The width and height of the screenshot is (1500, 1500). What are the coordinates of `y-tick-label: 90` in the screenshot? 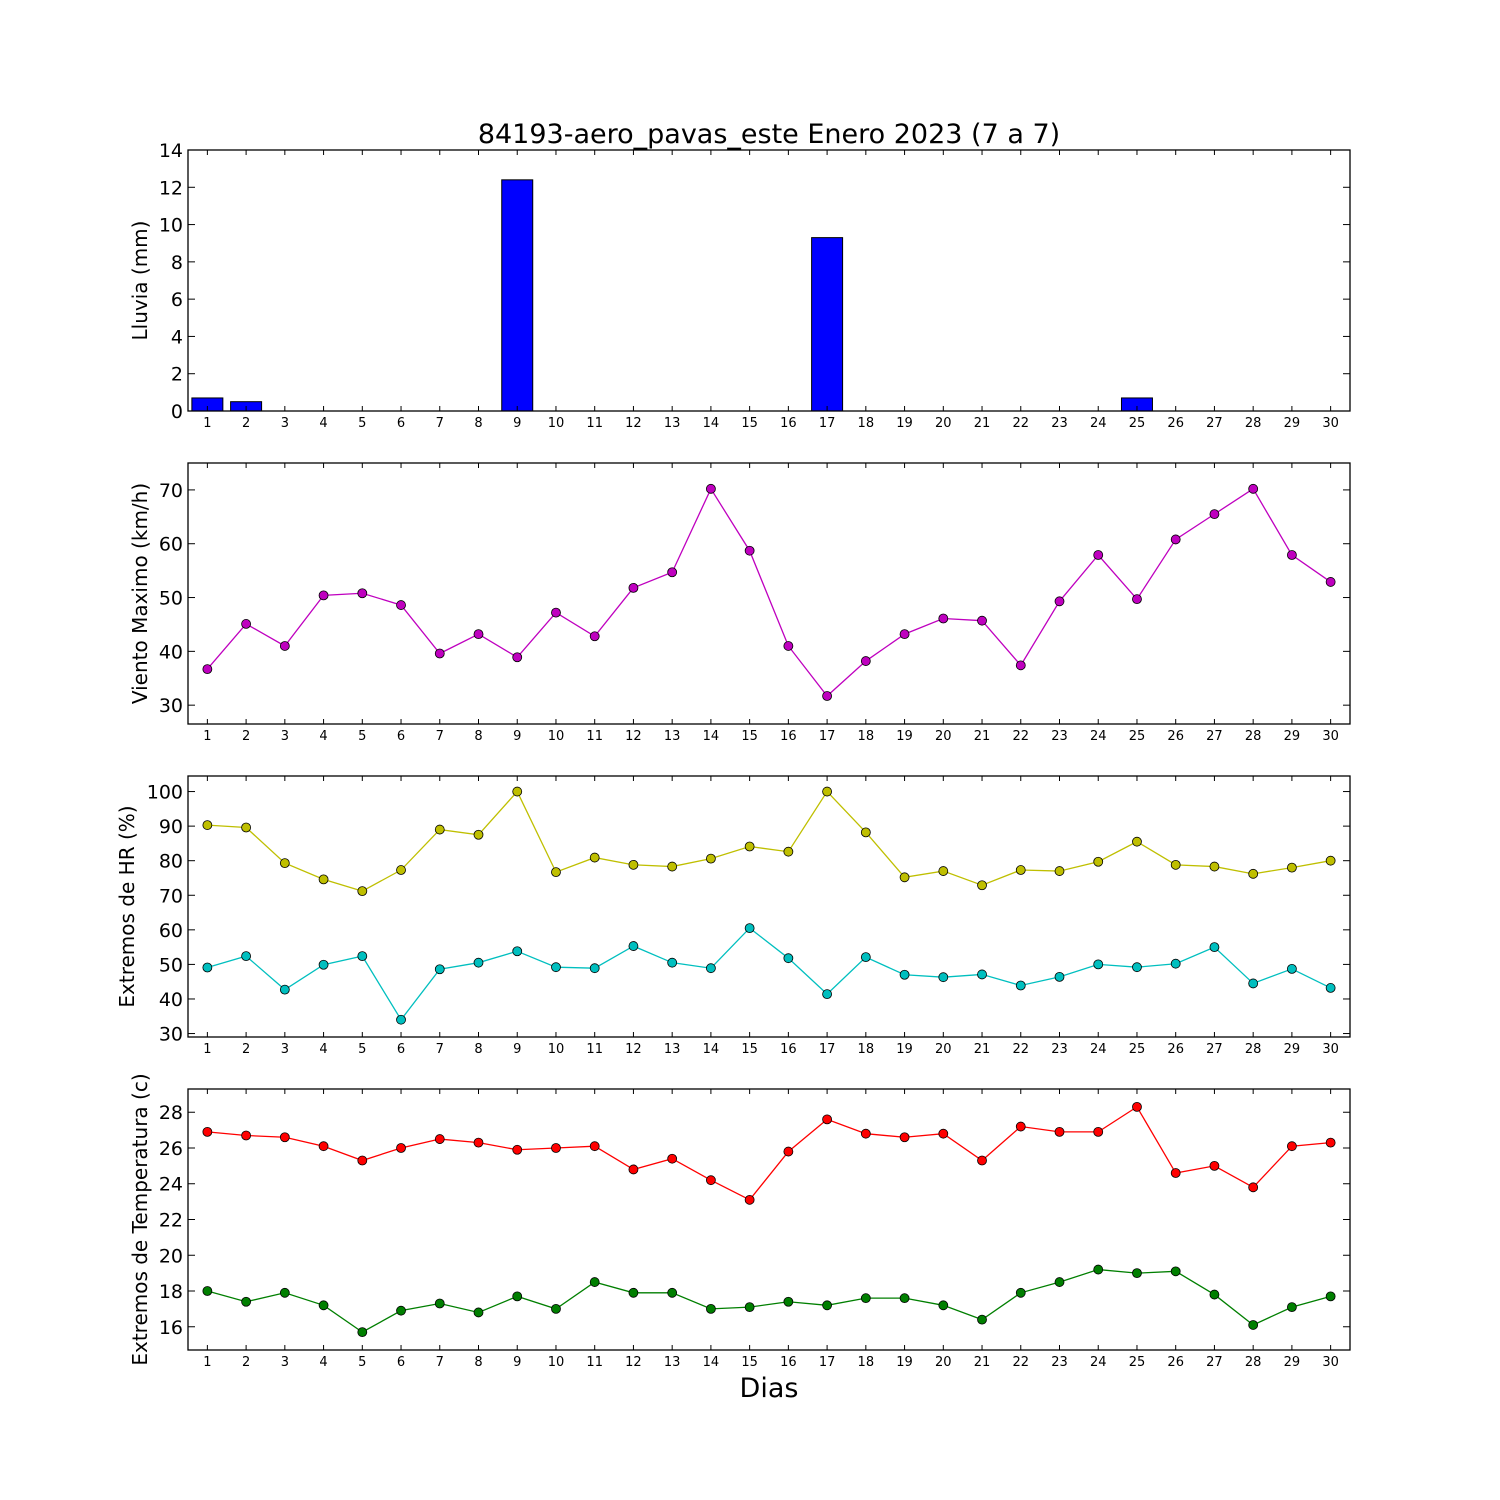 It's located at (171, 827).